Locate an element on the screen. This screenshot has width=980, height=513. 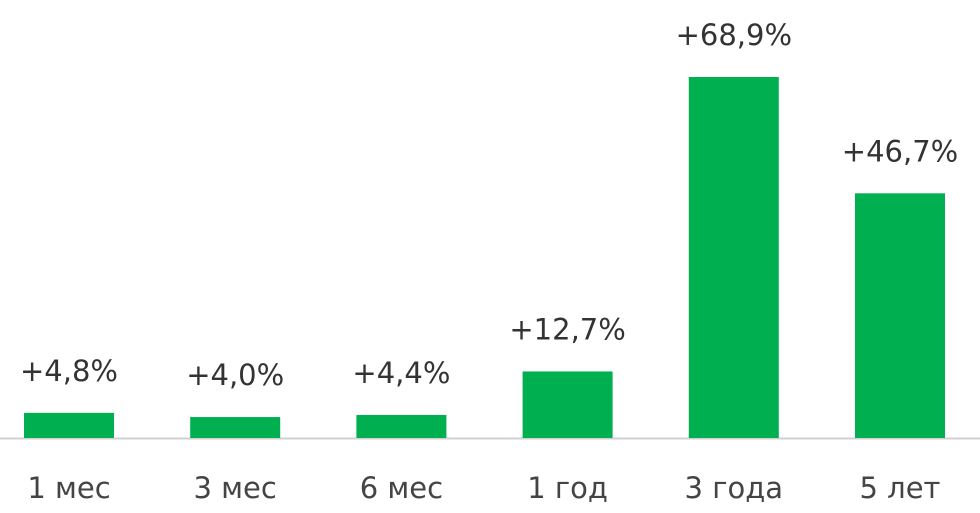
value-label: +4,8% is located at coordinates (69, 371).